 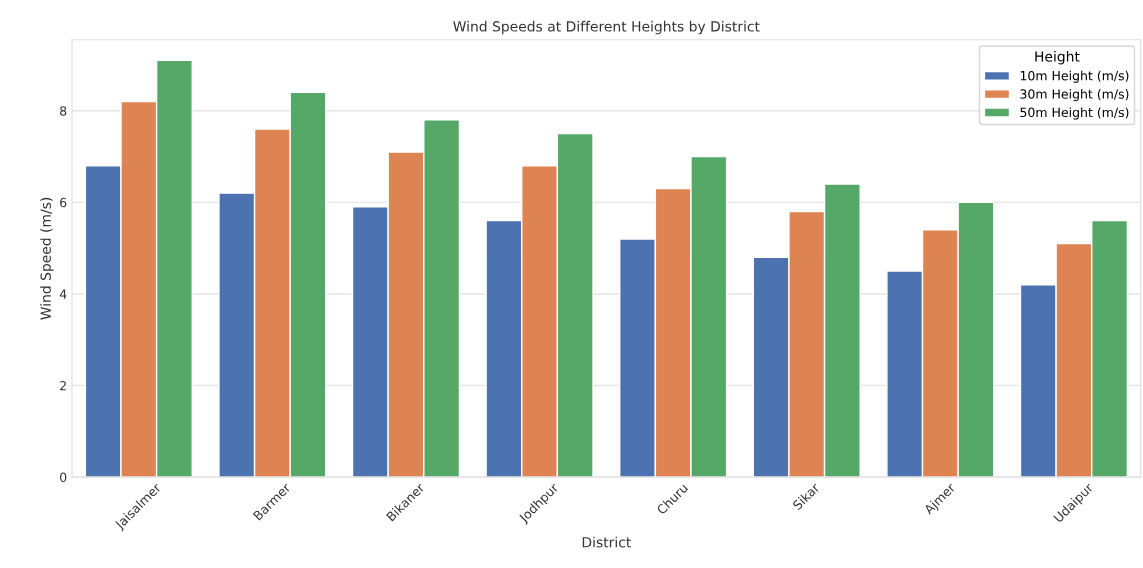 I want to click on chart-title: Wind Speeds at Different Heights by District, so click(x=606, y=27).